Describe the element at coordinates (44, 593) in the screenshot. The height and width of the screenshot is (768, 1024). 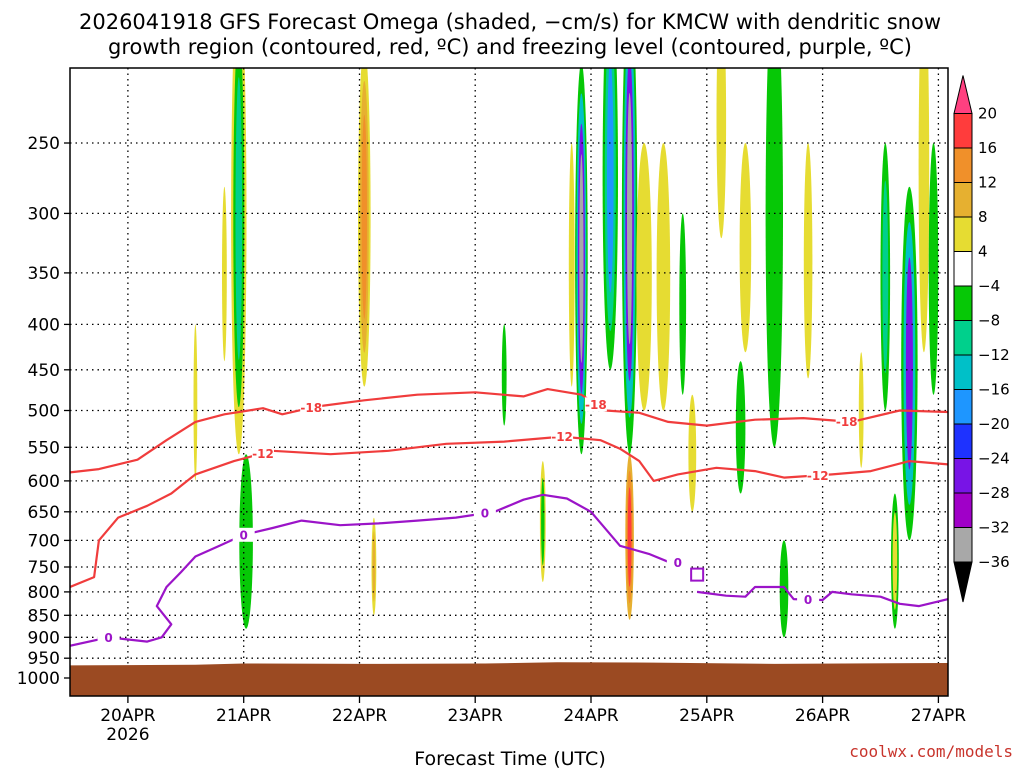
I see `y-tick-label-800: 800` at that location.